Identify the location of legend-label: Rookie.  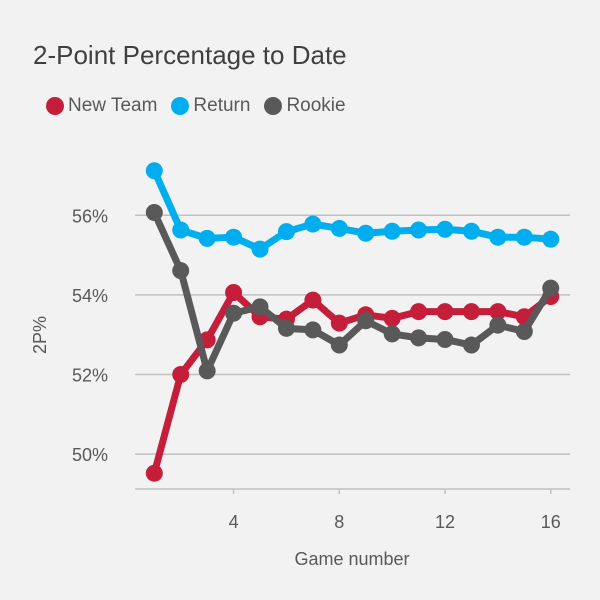
(316, 105).